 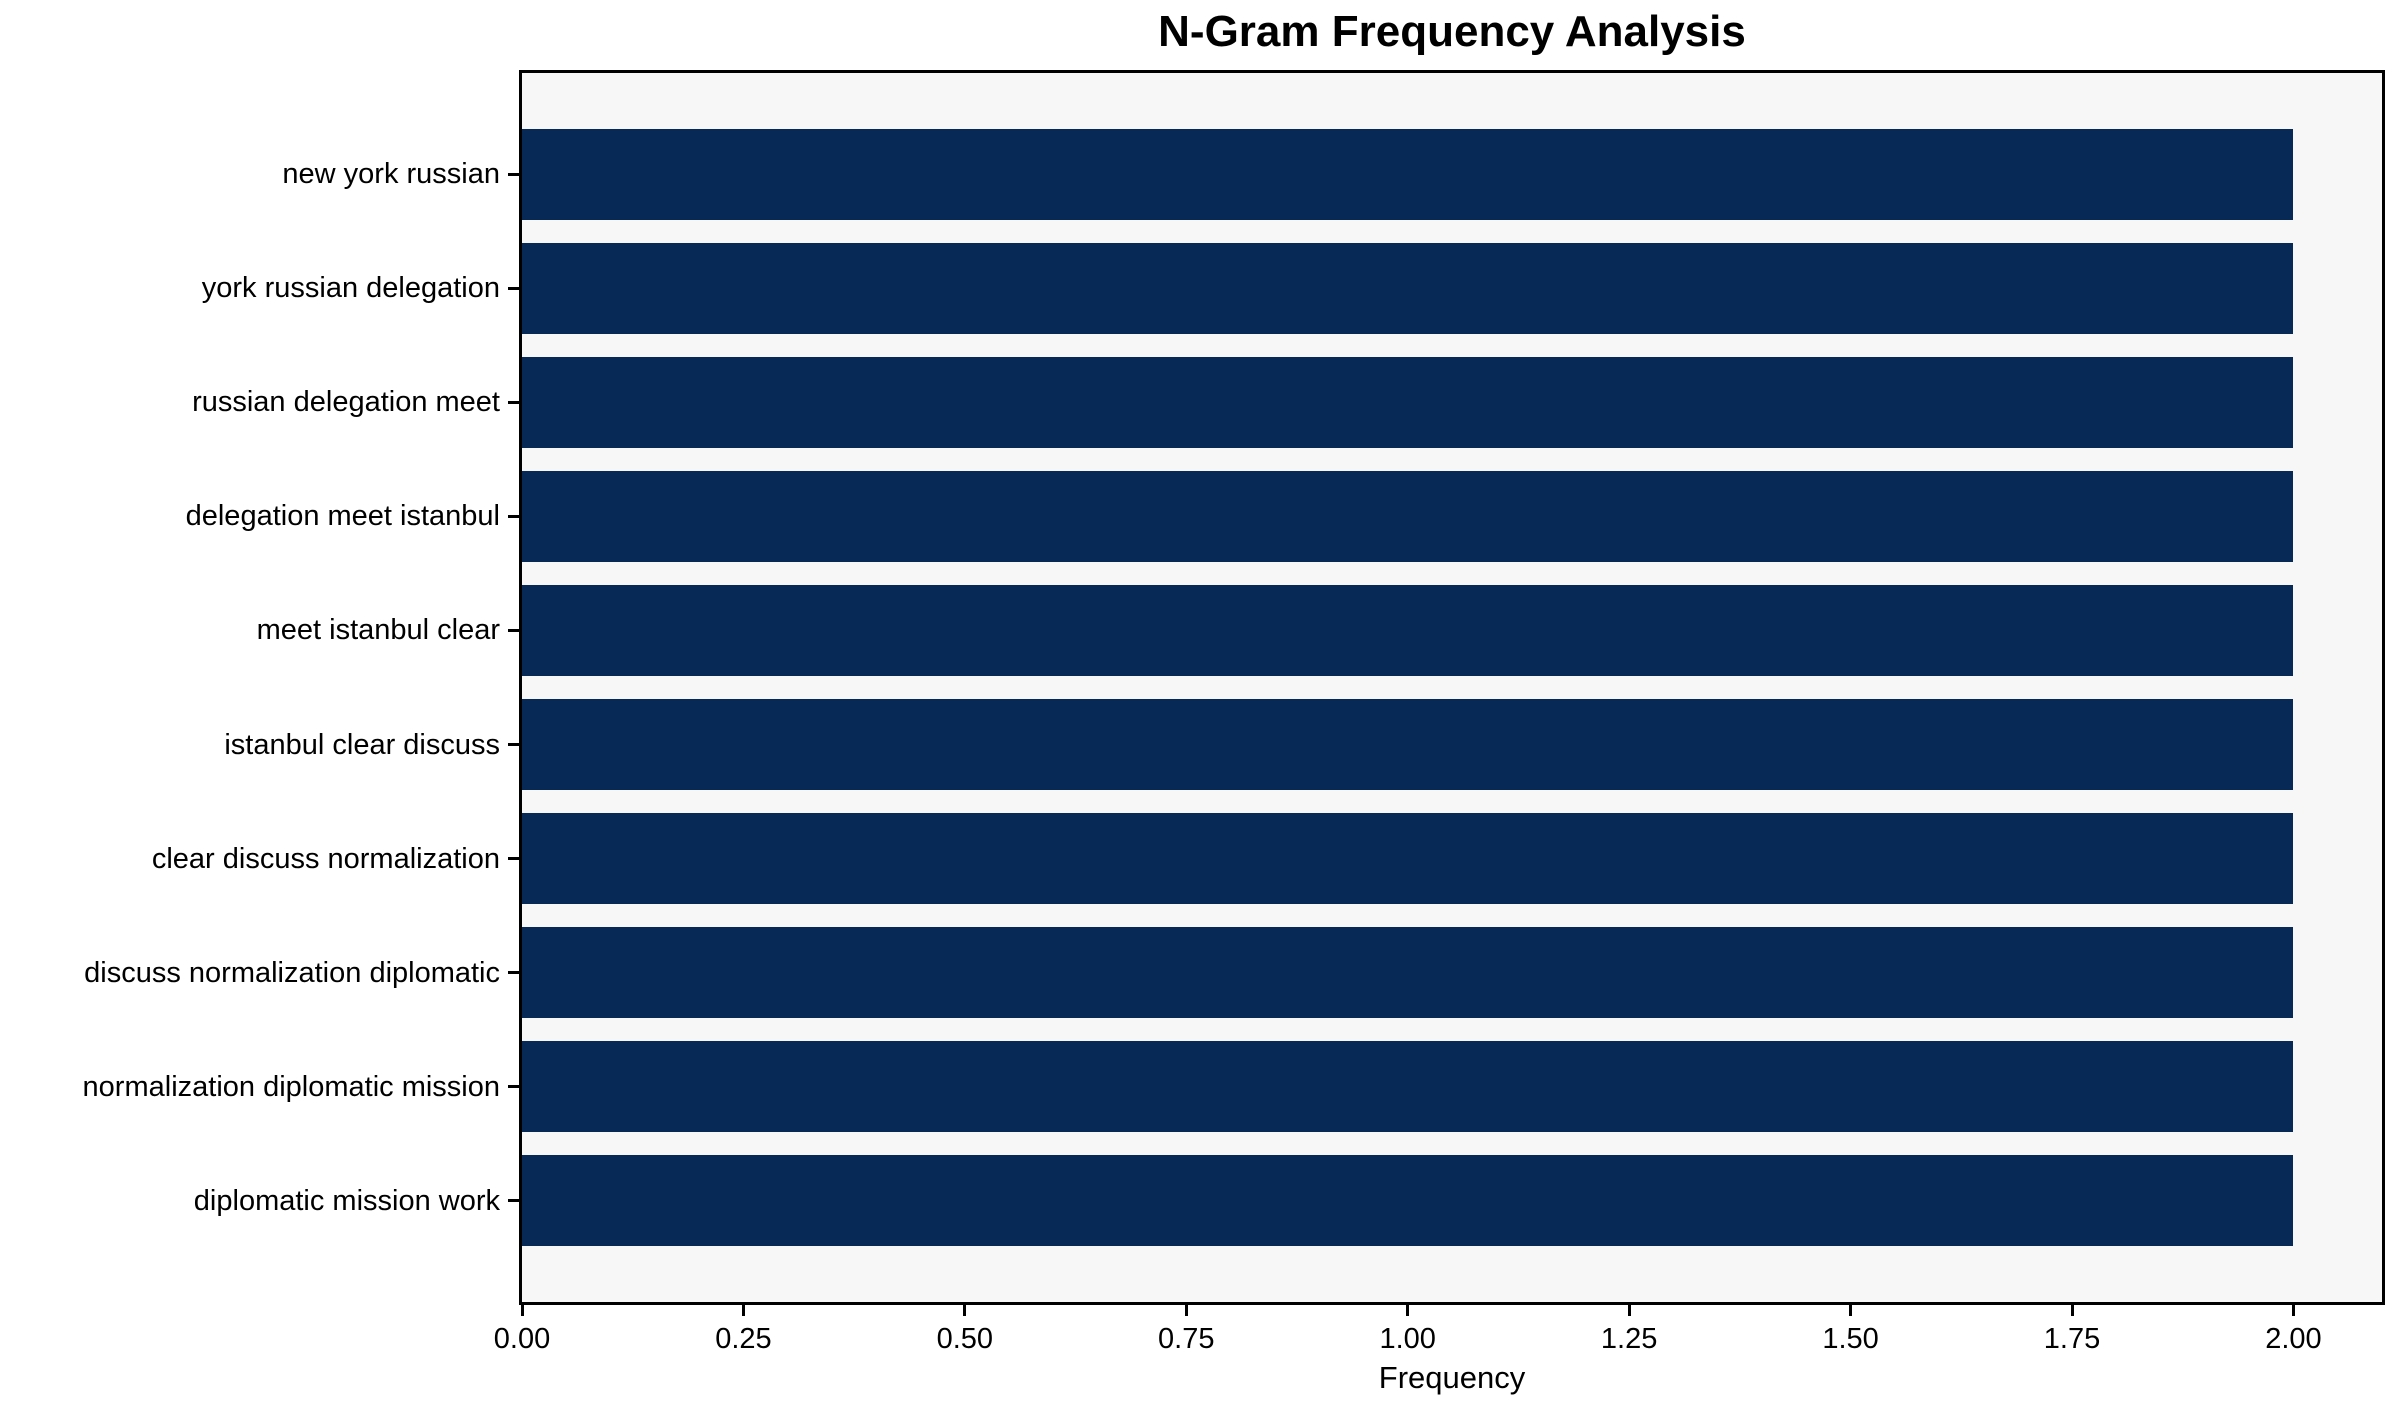 What do you see at coordinates (362, 744) in the screenshot?
I see `y-tick-label: istanbul clear discuss` at bounding box center [362, 744].